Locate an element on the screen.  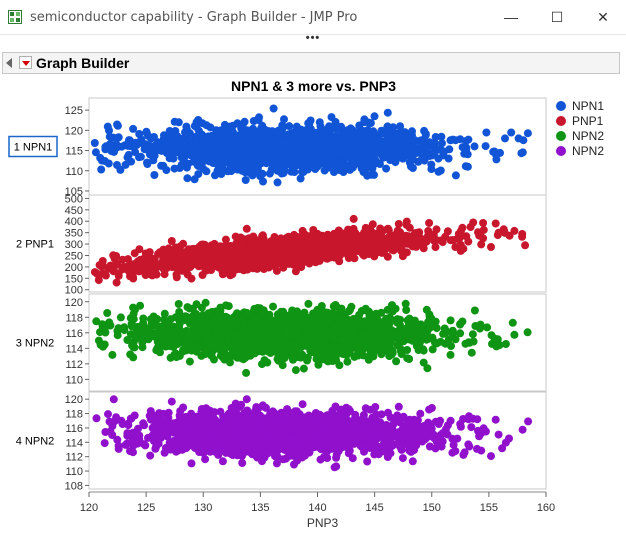
y-tick-label: 150 is located at coordinates (74, 279).